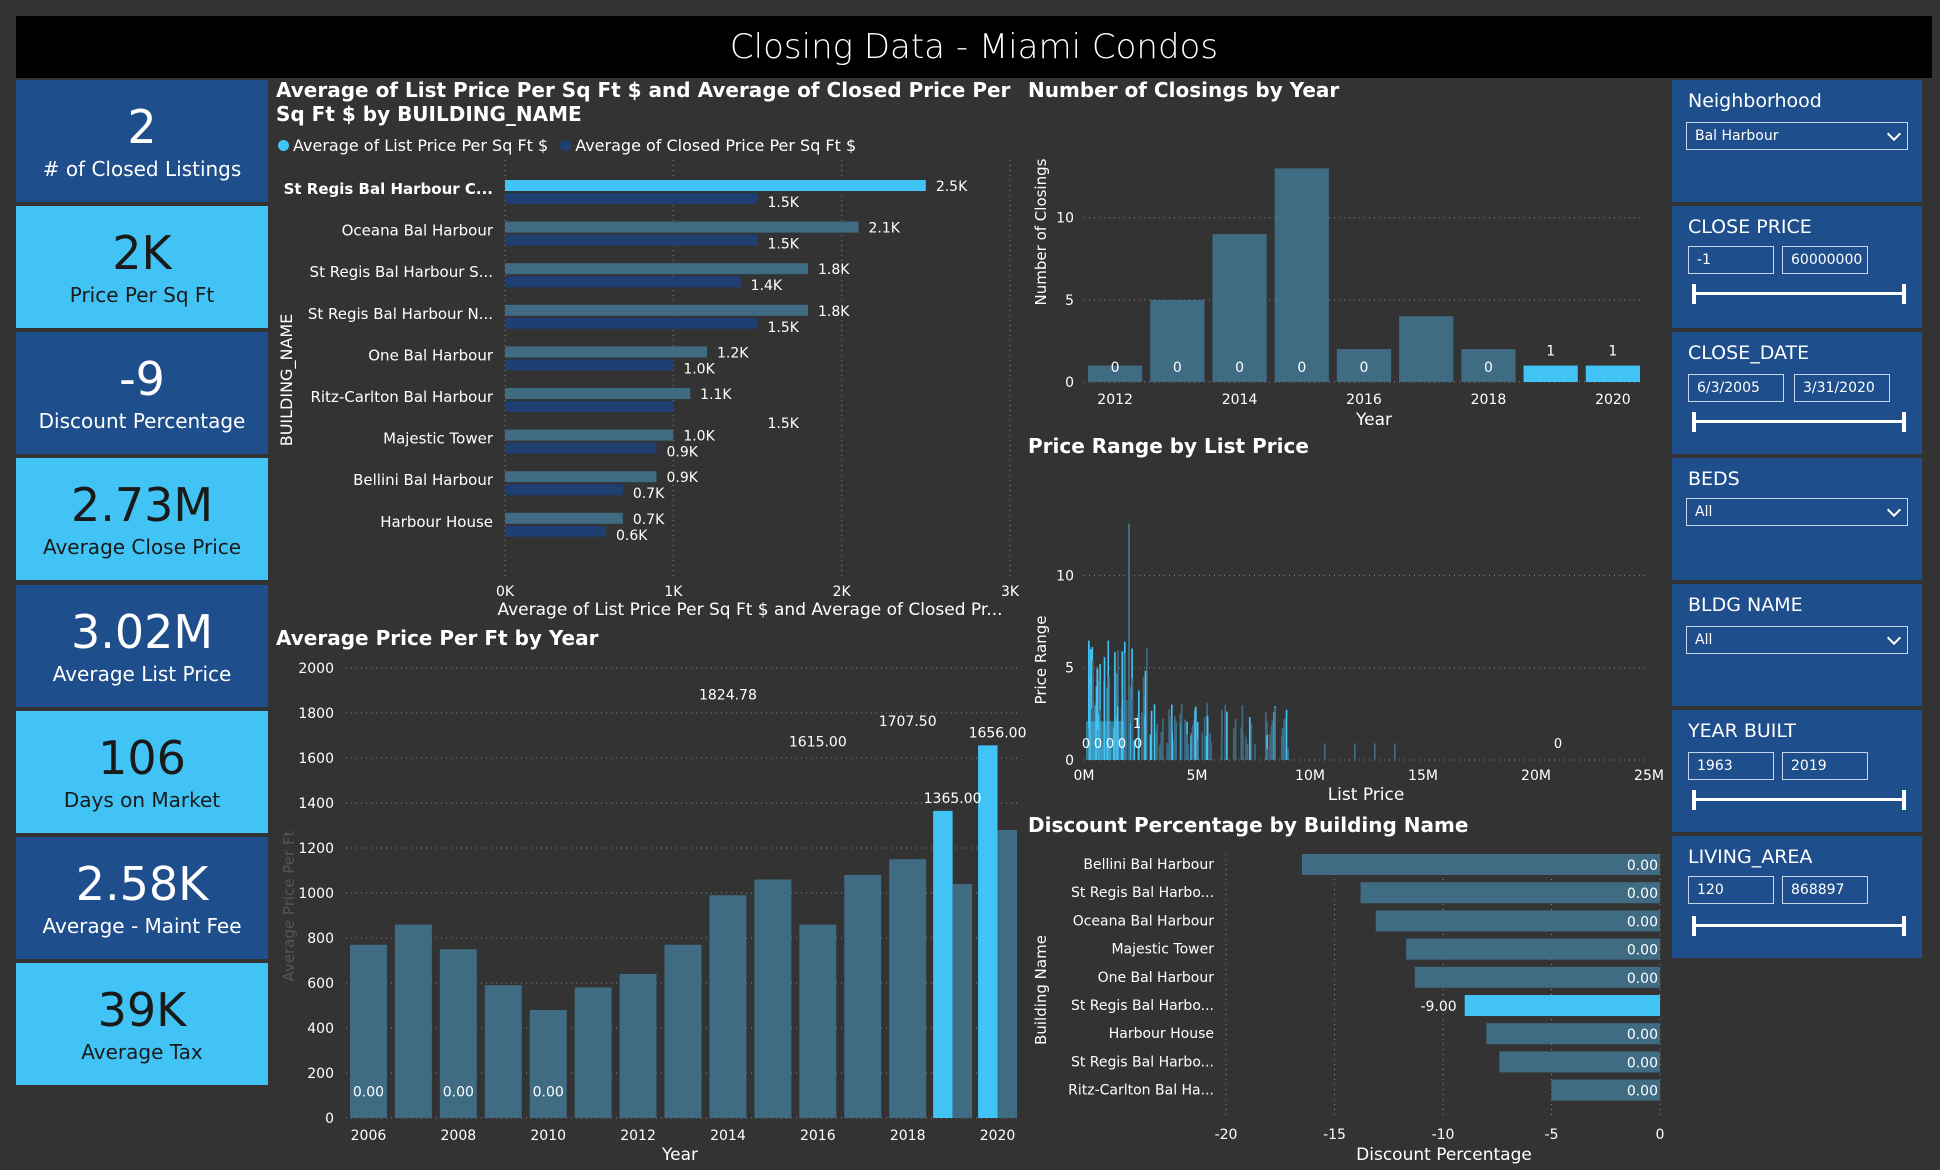 Image resolution: width=1940 pixels, height=1170 pixels. Describe the element at coordinates (1694, 422) in the screenshot. I see `close-date-slider-start-handle` at that location.